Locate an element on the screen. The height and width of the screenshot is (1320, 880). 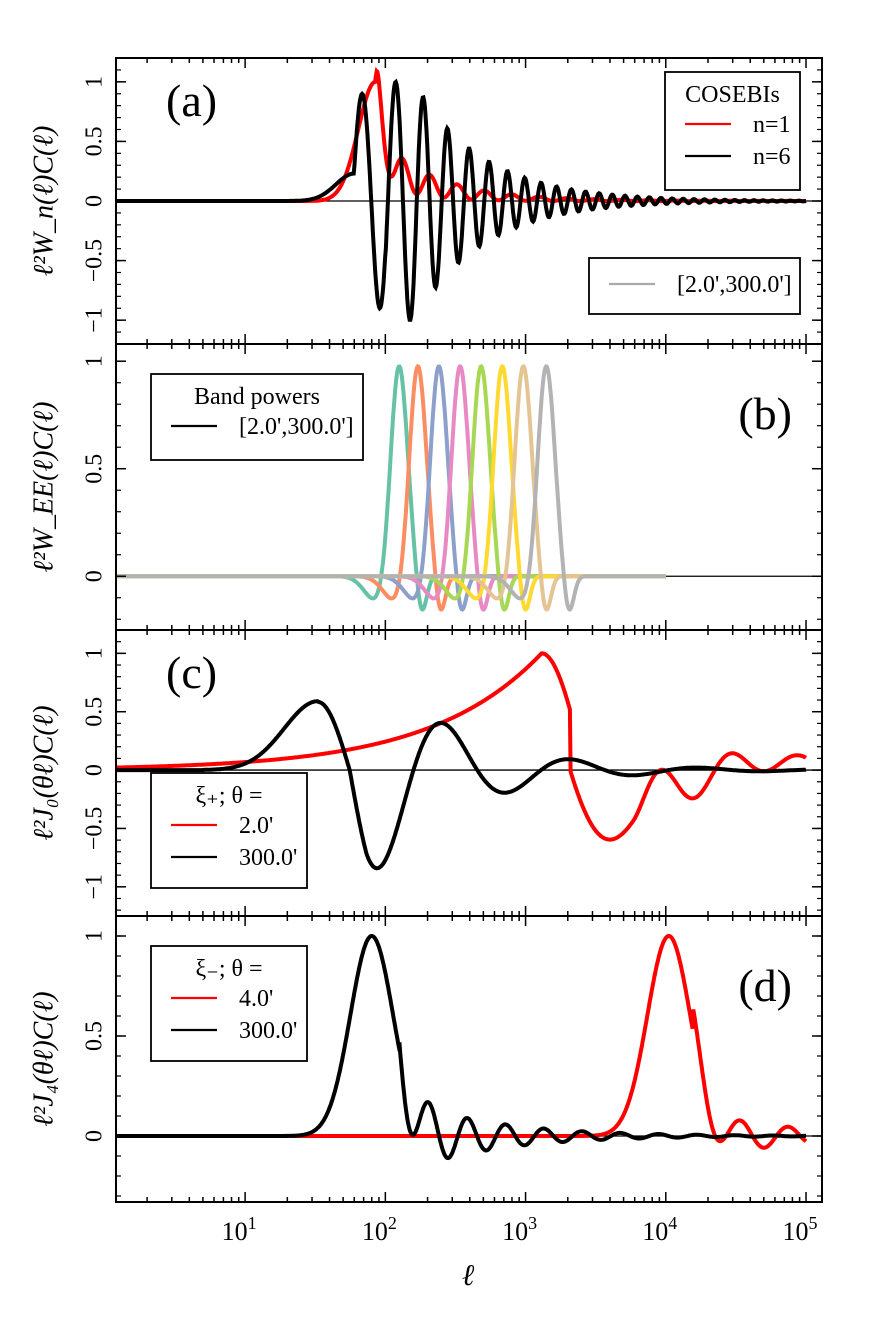
legend: Band powers [2.0',300.0'] is located at coordinates (257, 417).